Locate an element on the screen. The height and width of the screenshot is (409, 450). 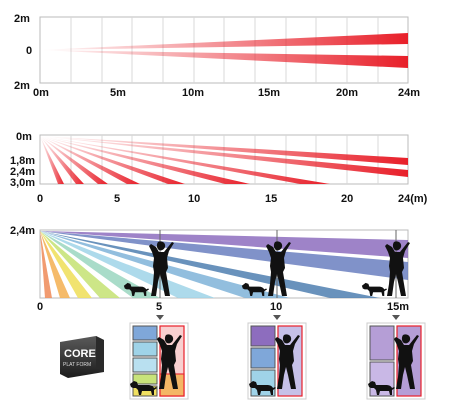
p2-x-label-0: 0 is located at coordinates (40, 199).